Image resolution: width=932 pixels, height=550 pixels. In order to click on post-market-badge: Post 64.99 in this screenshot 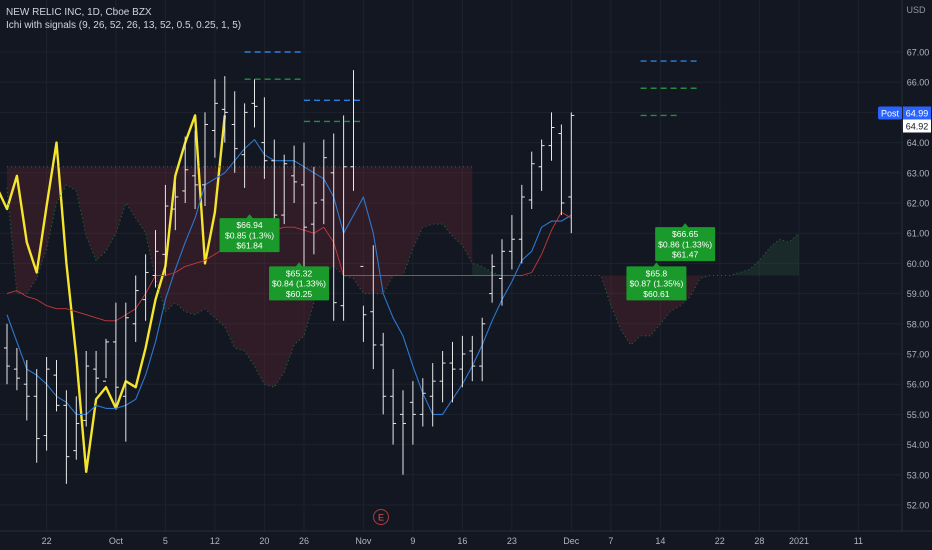, I will do `click(904, 113)`.